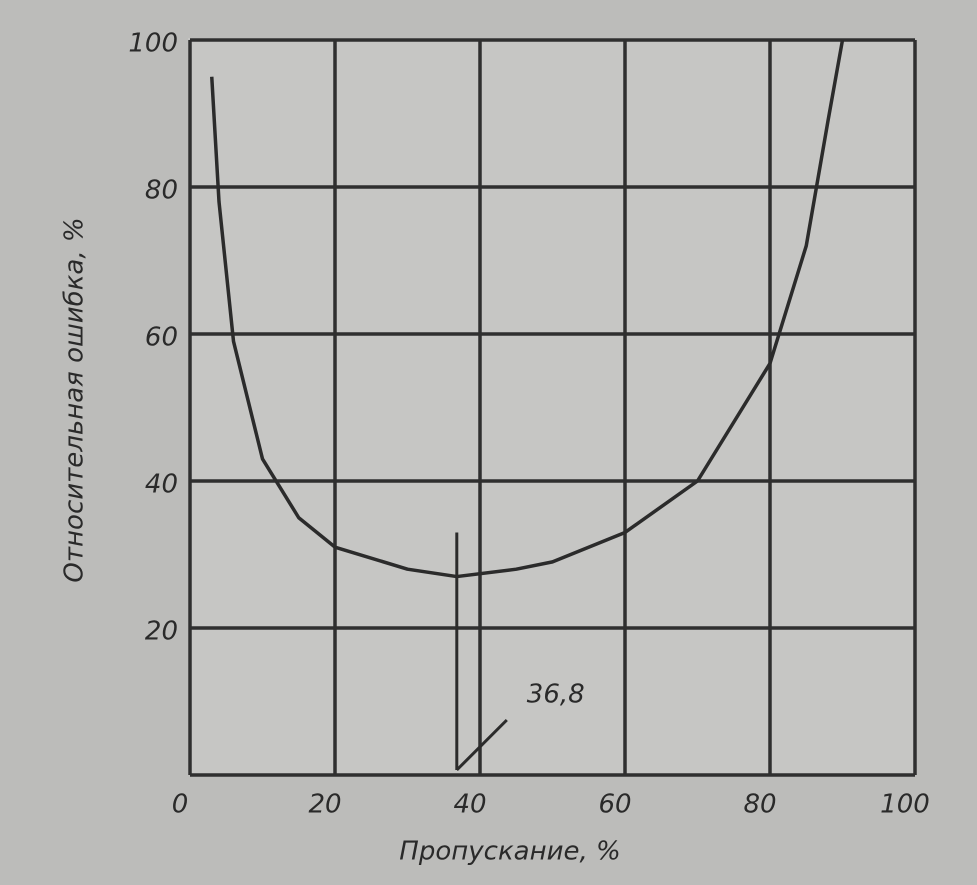  Describe the element at coordinates (75, 399) in the screenshot. I see `y-axis-label: Относительная ошибка, %` at that location.